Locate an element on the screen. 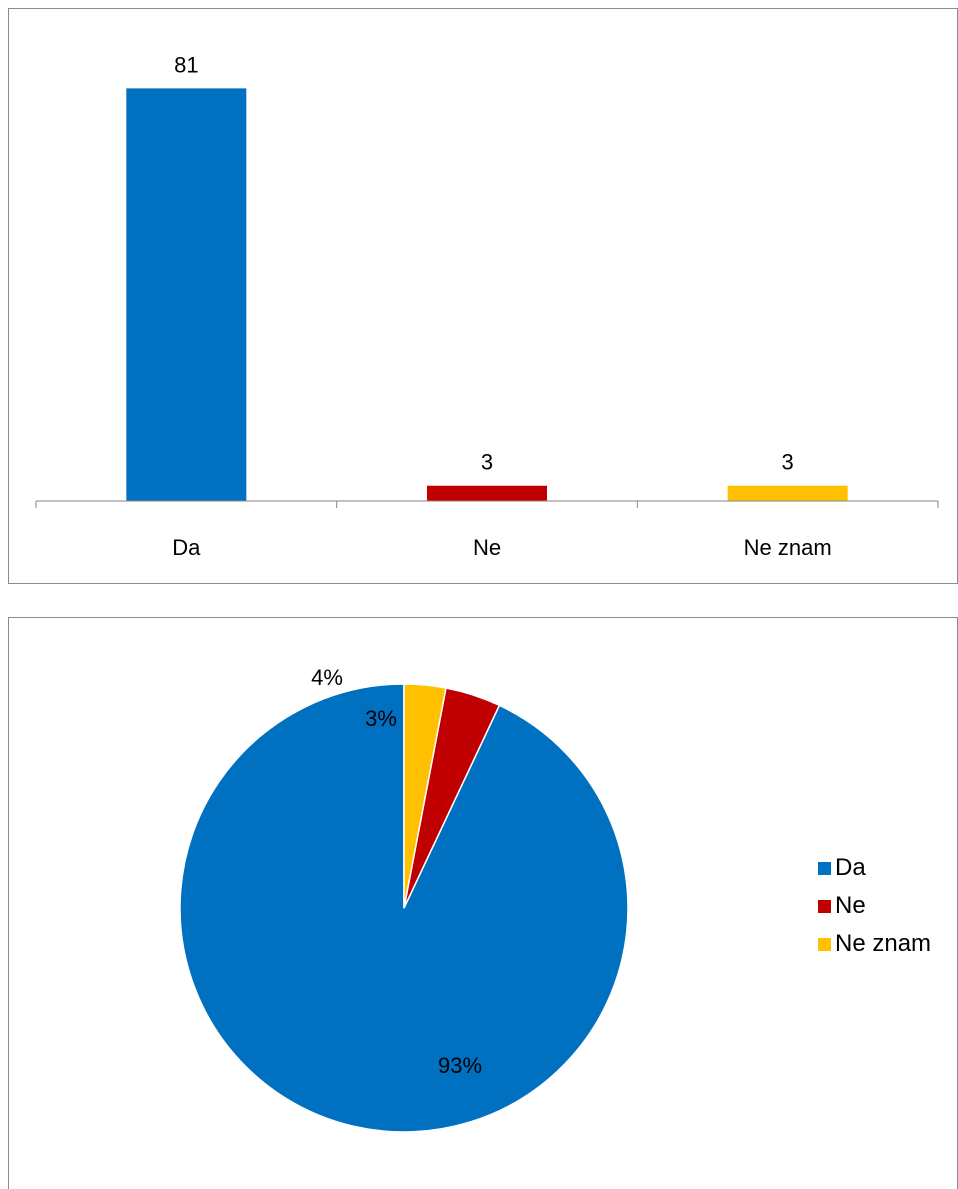 The image size is (958, 1189). legend-label-ne: Ne is located at coordinates (850, 905).